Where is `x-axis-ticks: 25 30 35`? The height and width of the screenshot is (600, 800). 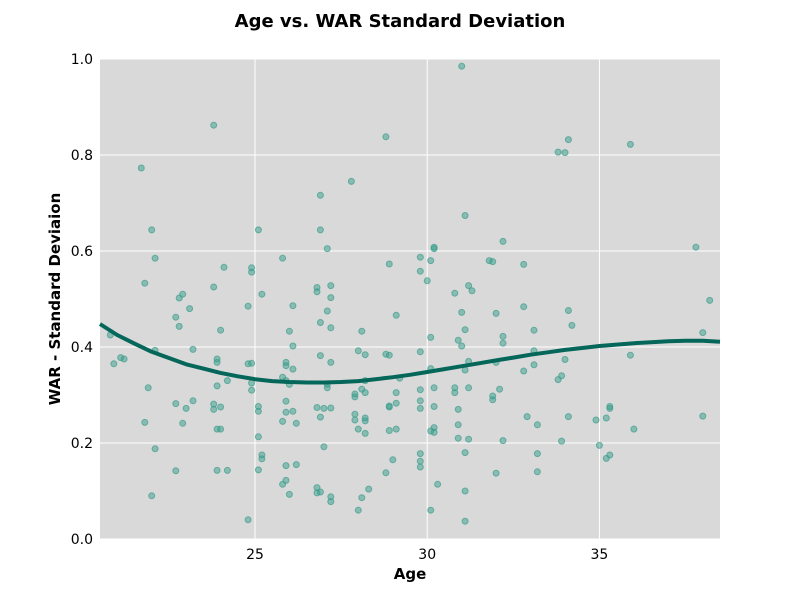 x-axis-ticks: 25 30 35 is located at coordinates (427, 555).